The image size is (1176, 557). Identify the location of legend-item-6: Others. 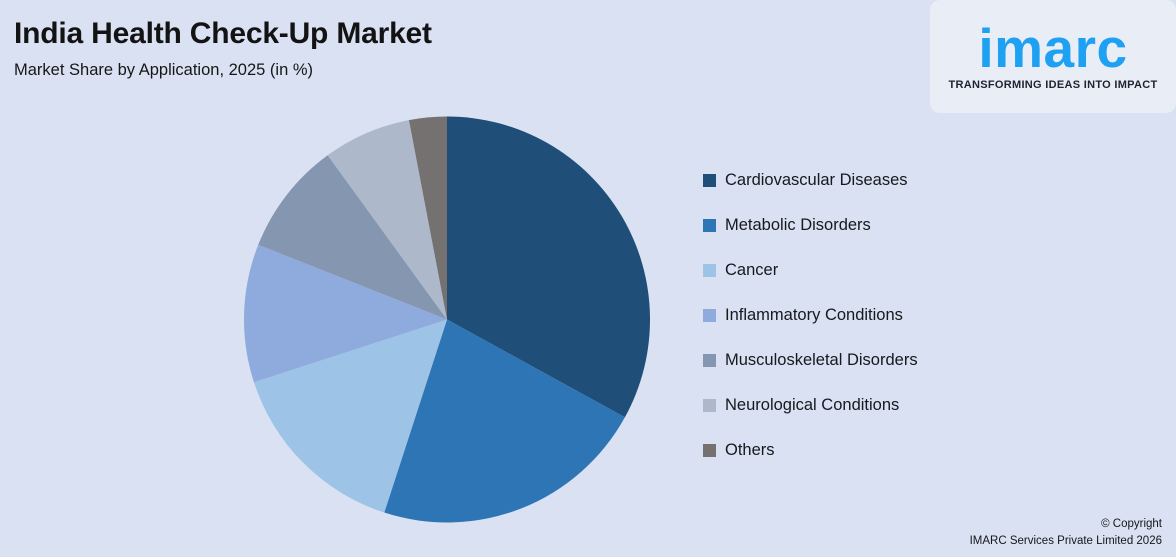
(810, 450).